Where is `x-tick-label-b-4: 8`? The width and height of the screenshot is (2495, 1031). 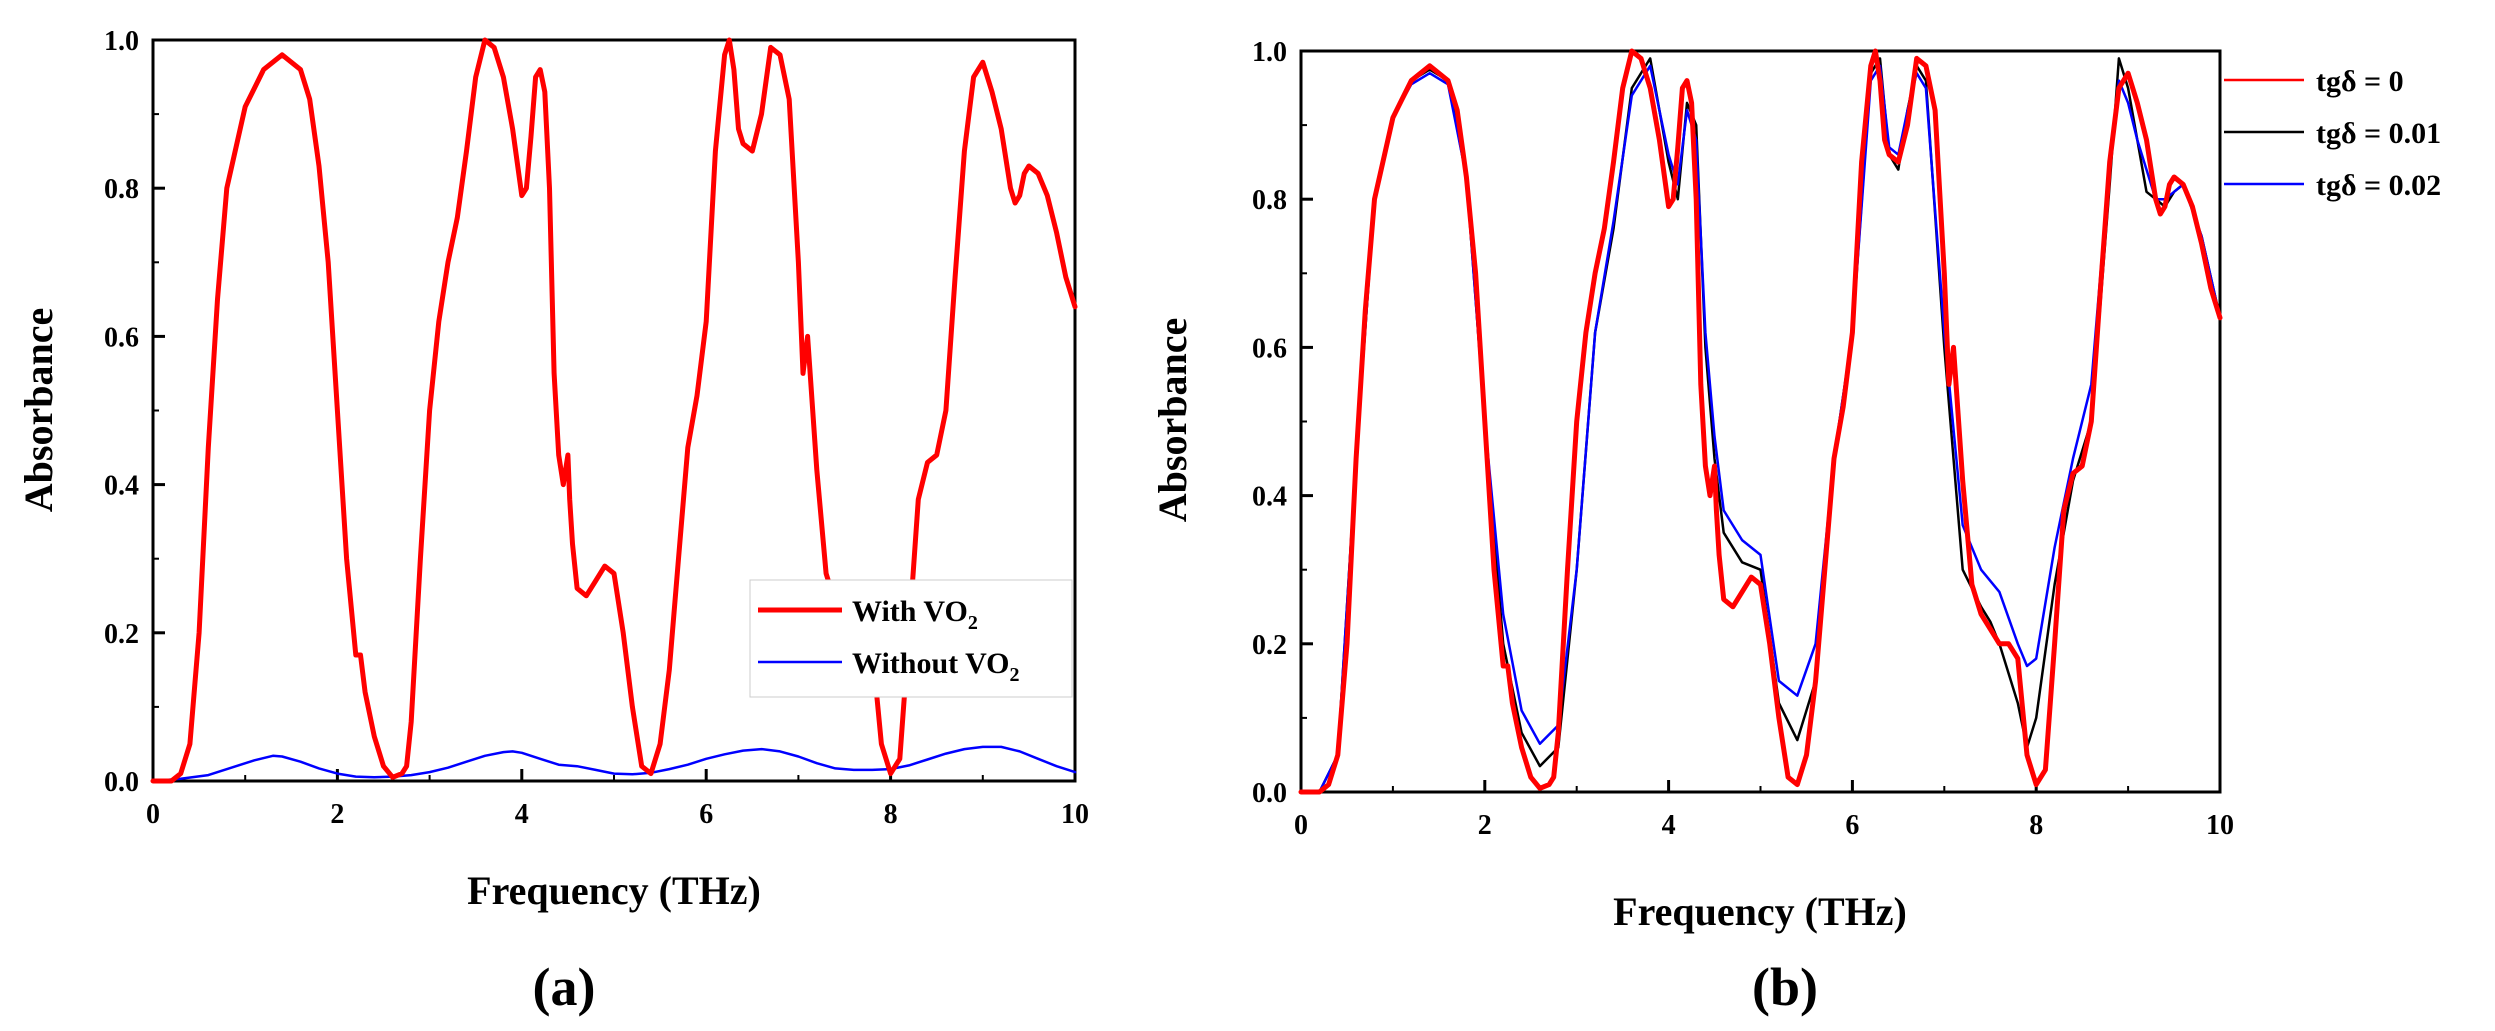 x-tick-label-b-4: 8 is located at coordinates (2036, 825).